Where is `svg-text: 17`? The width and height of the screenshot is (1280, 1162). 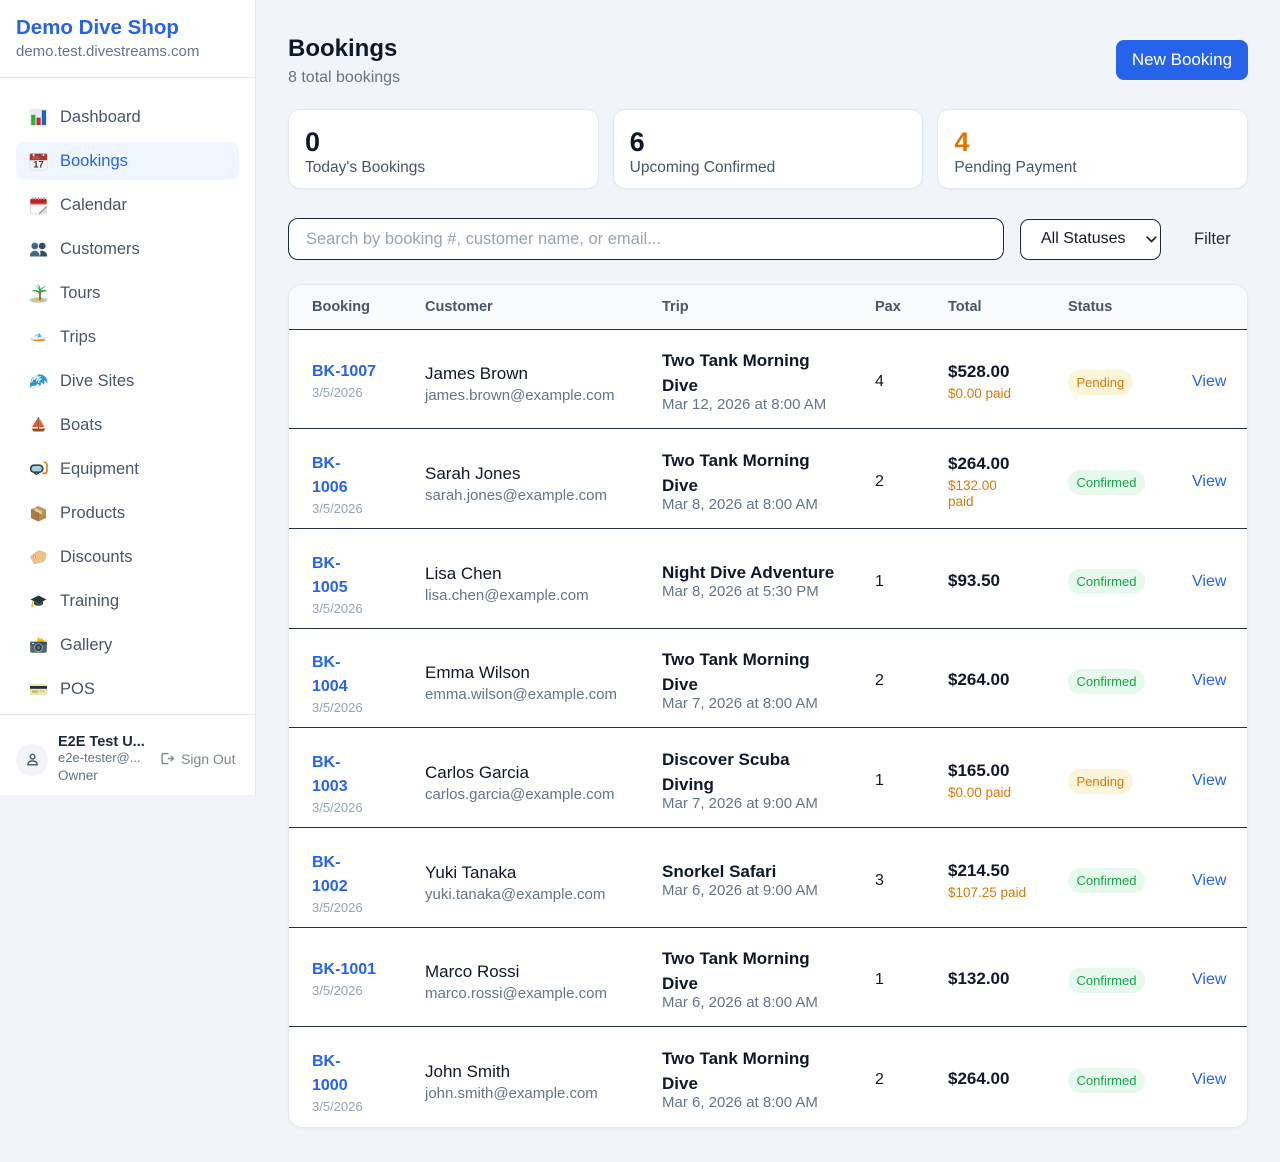 svg-text: 17 is located at coordinates (38, 164).